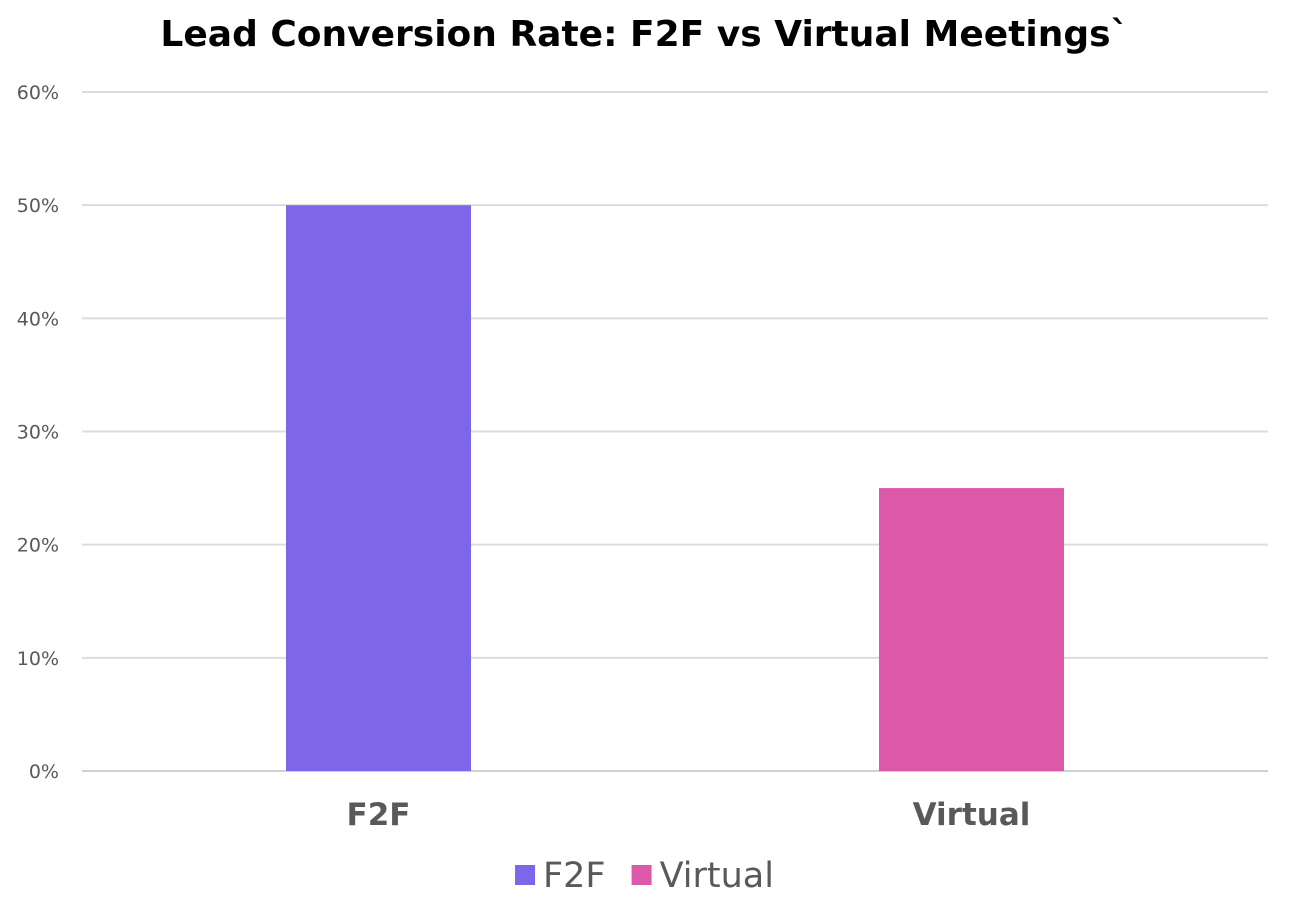  I want to click on x-axis-ticks: F2F Virtual, so click(689, 815).